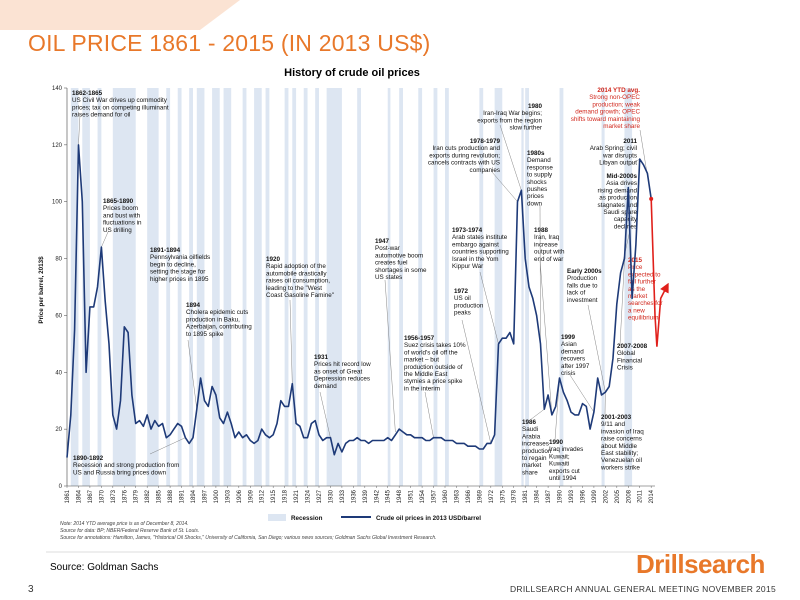 This screenshot has width=800, height=600. Describe the element at coordinates (464, 163) in the screenshot. I see `annotation-line: cancels contracts with US` at that location.